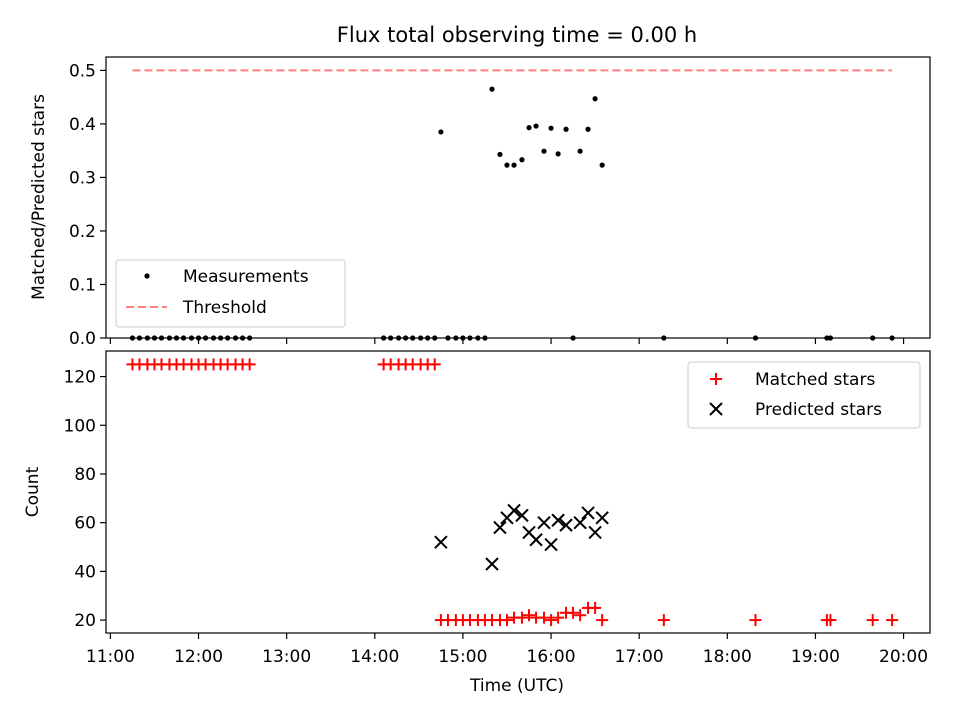 The height and width of the screenshot is (724, 960). I want to click on legend-measurements-marker, so click(147, 276).